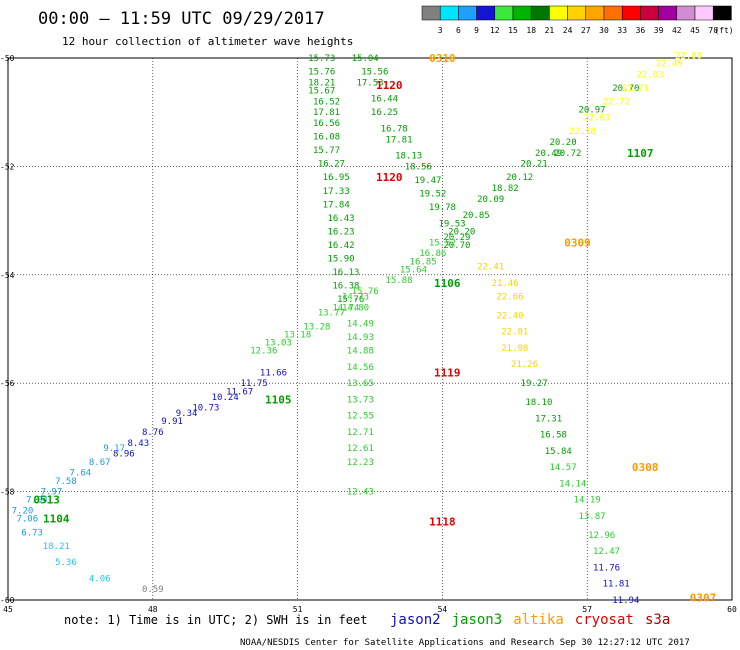 The width and height of the screenshot is (740, 650). I want to click on wave-height-point: 12.43, so click(360, 493).